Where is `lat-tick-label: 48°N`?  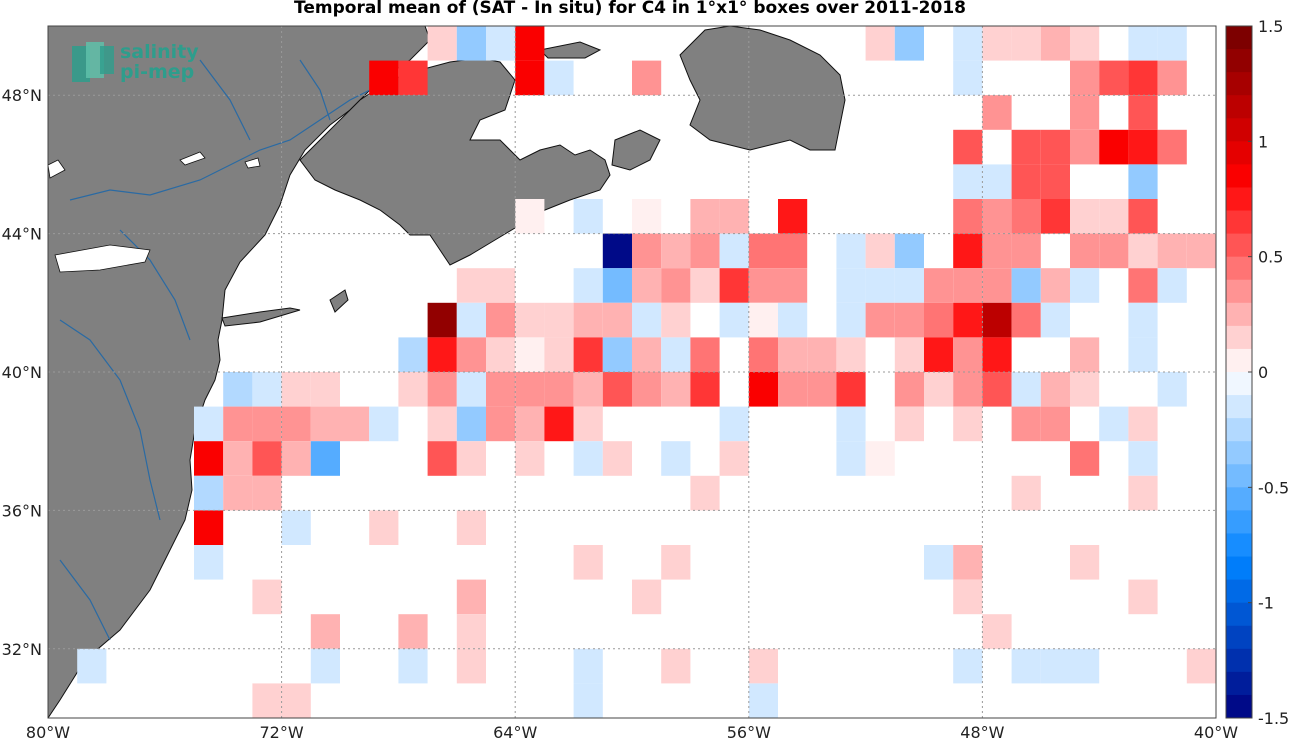
lat-tick-label: 48°N is located at coordinates (22, 95).